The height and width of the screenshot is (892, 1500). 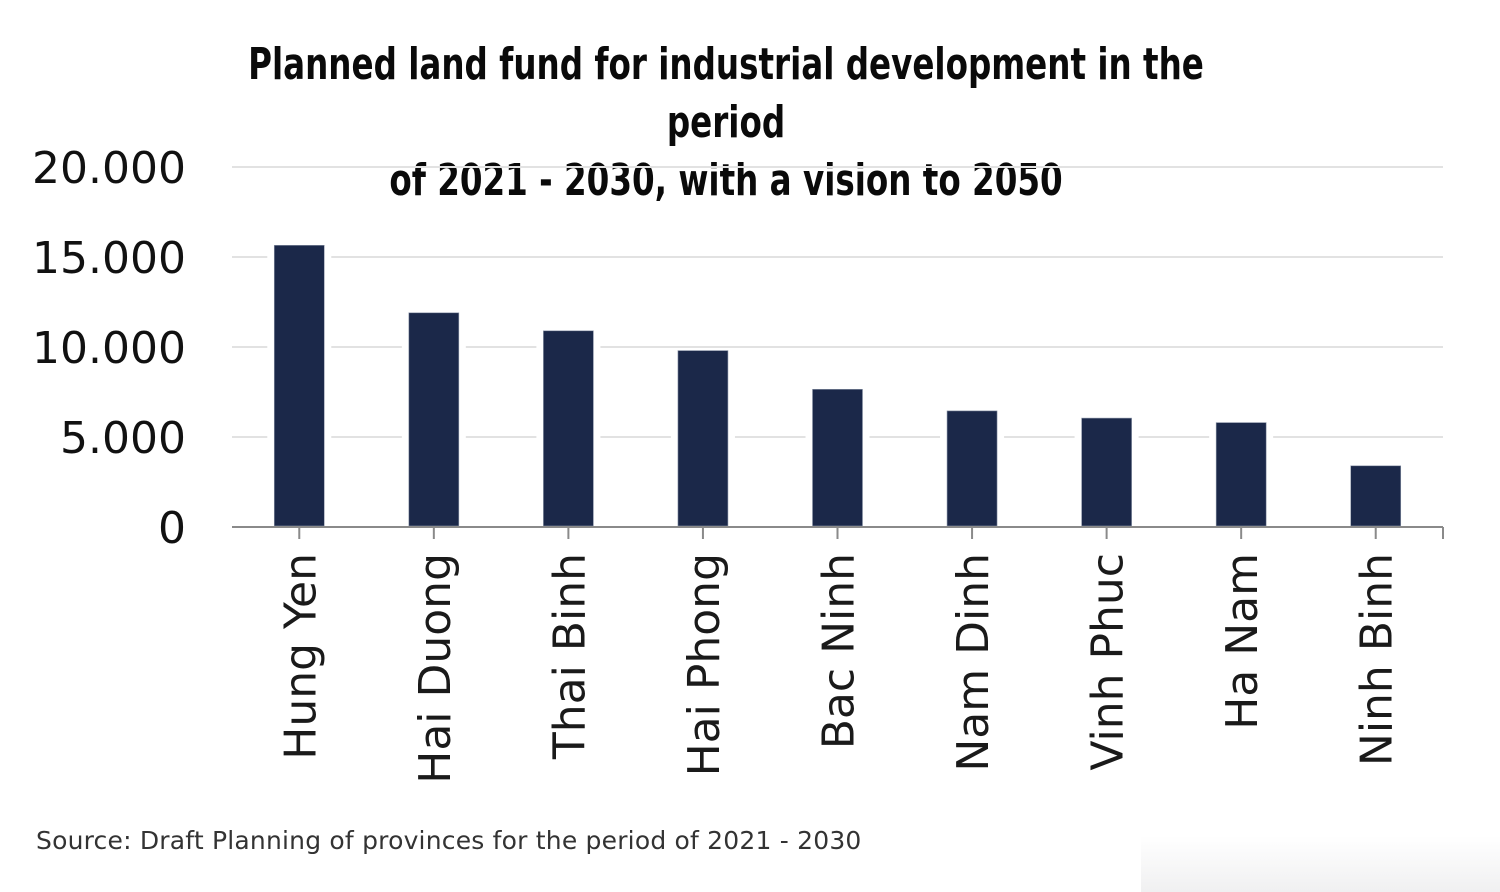 I want to click on x-tick-label: Vinh Phuc, so click(x=1108, y=662).